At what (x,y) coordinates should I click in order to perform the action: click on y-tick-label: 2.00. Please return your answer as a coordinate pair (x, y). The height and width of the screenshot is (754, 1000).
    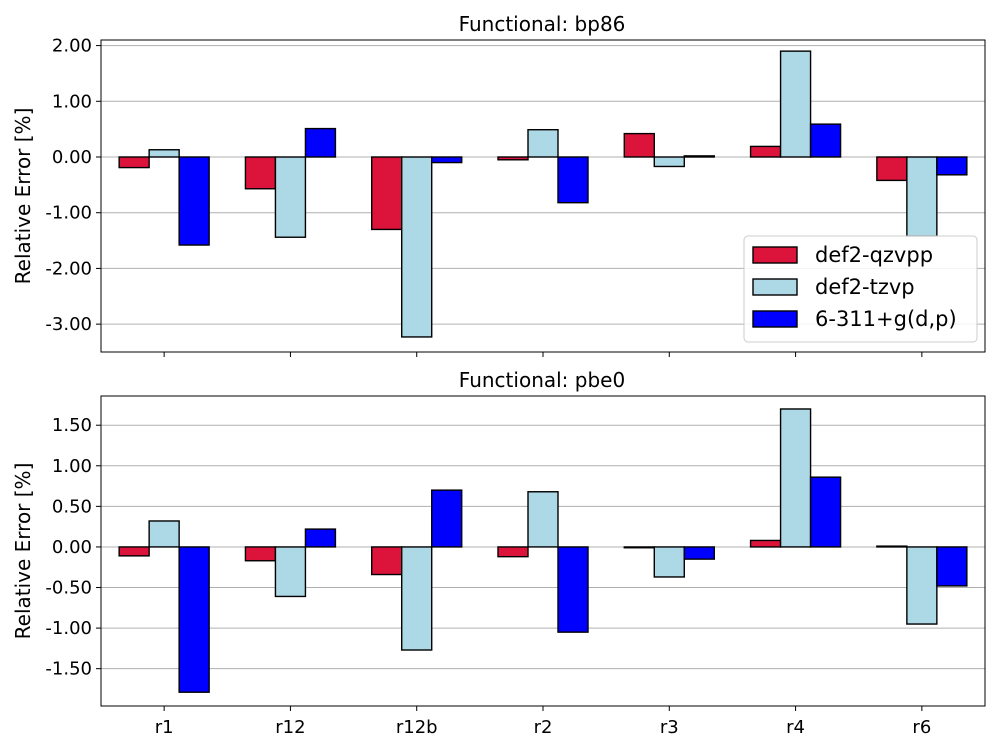
    Looking at the image, I should click on (72, 46).